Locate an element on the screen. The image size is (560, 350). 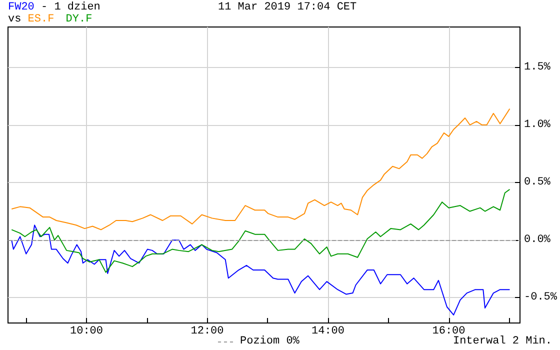
text: Poziom 0% is located at coordinates (270, 342).